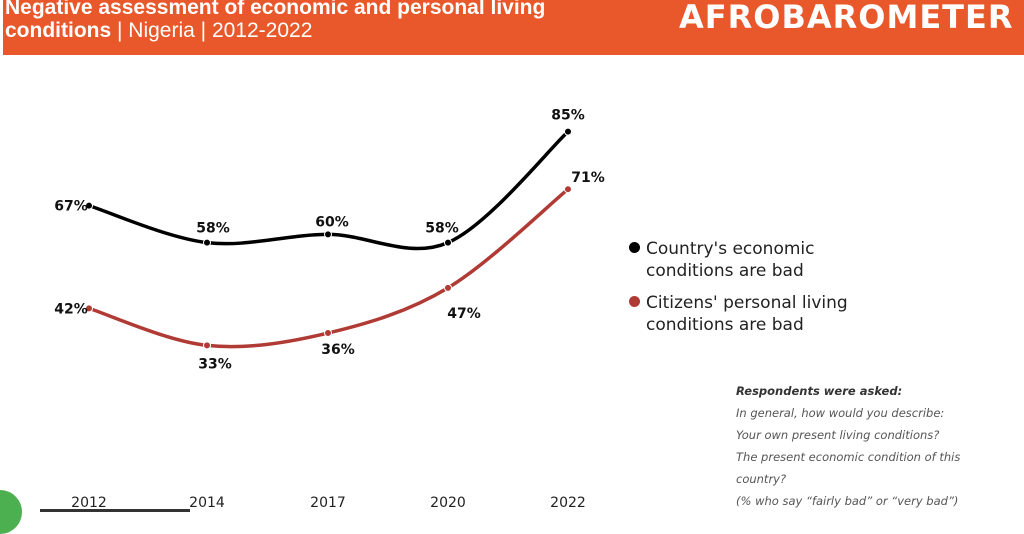 This screenshot has height=534, width=1024. Describe the element at coordinates (89, 503) in the screenshot. I see `x-tick-label: 2012` at that location.